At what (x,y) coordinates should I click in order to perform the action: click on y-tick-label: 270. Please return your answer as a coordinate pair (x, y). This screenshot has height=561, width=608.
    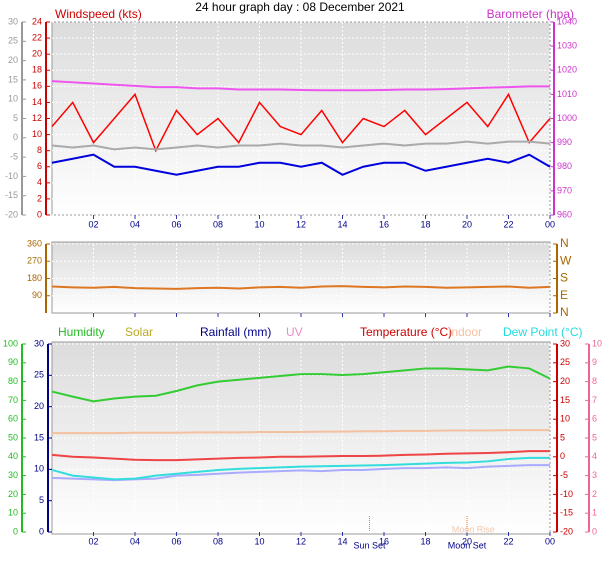
    Looking at the image, I should click on (34, 261).